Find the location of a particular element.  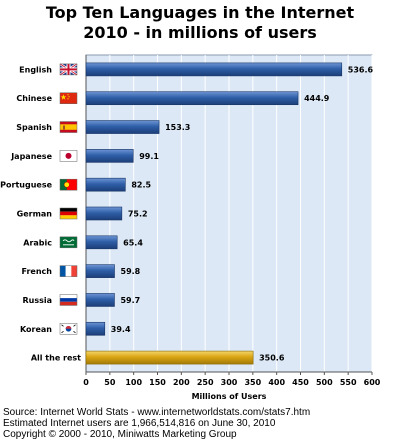

data-label: 75.2 is located at coordinates (138, 214).